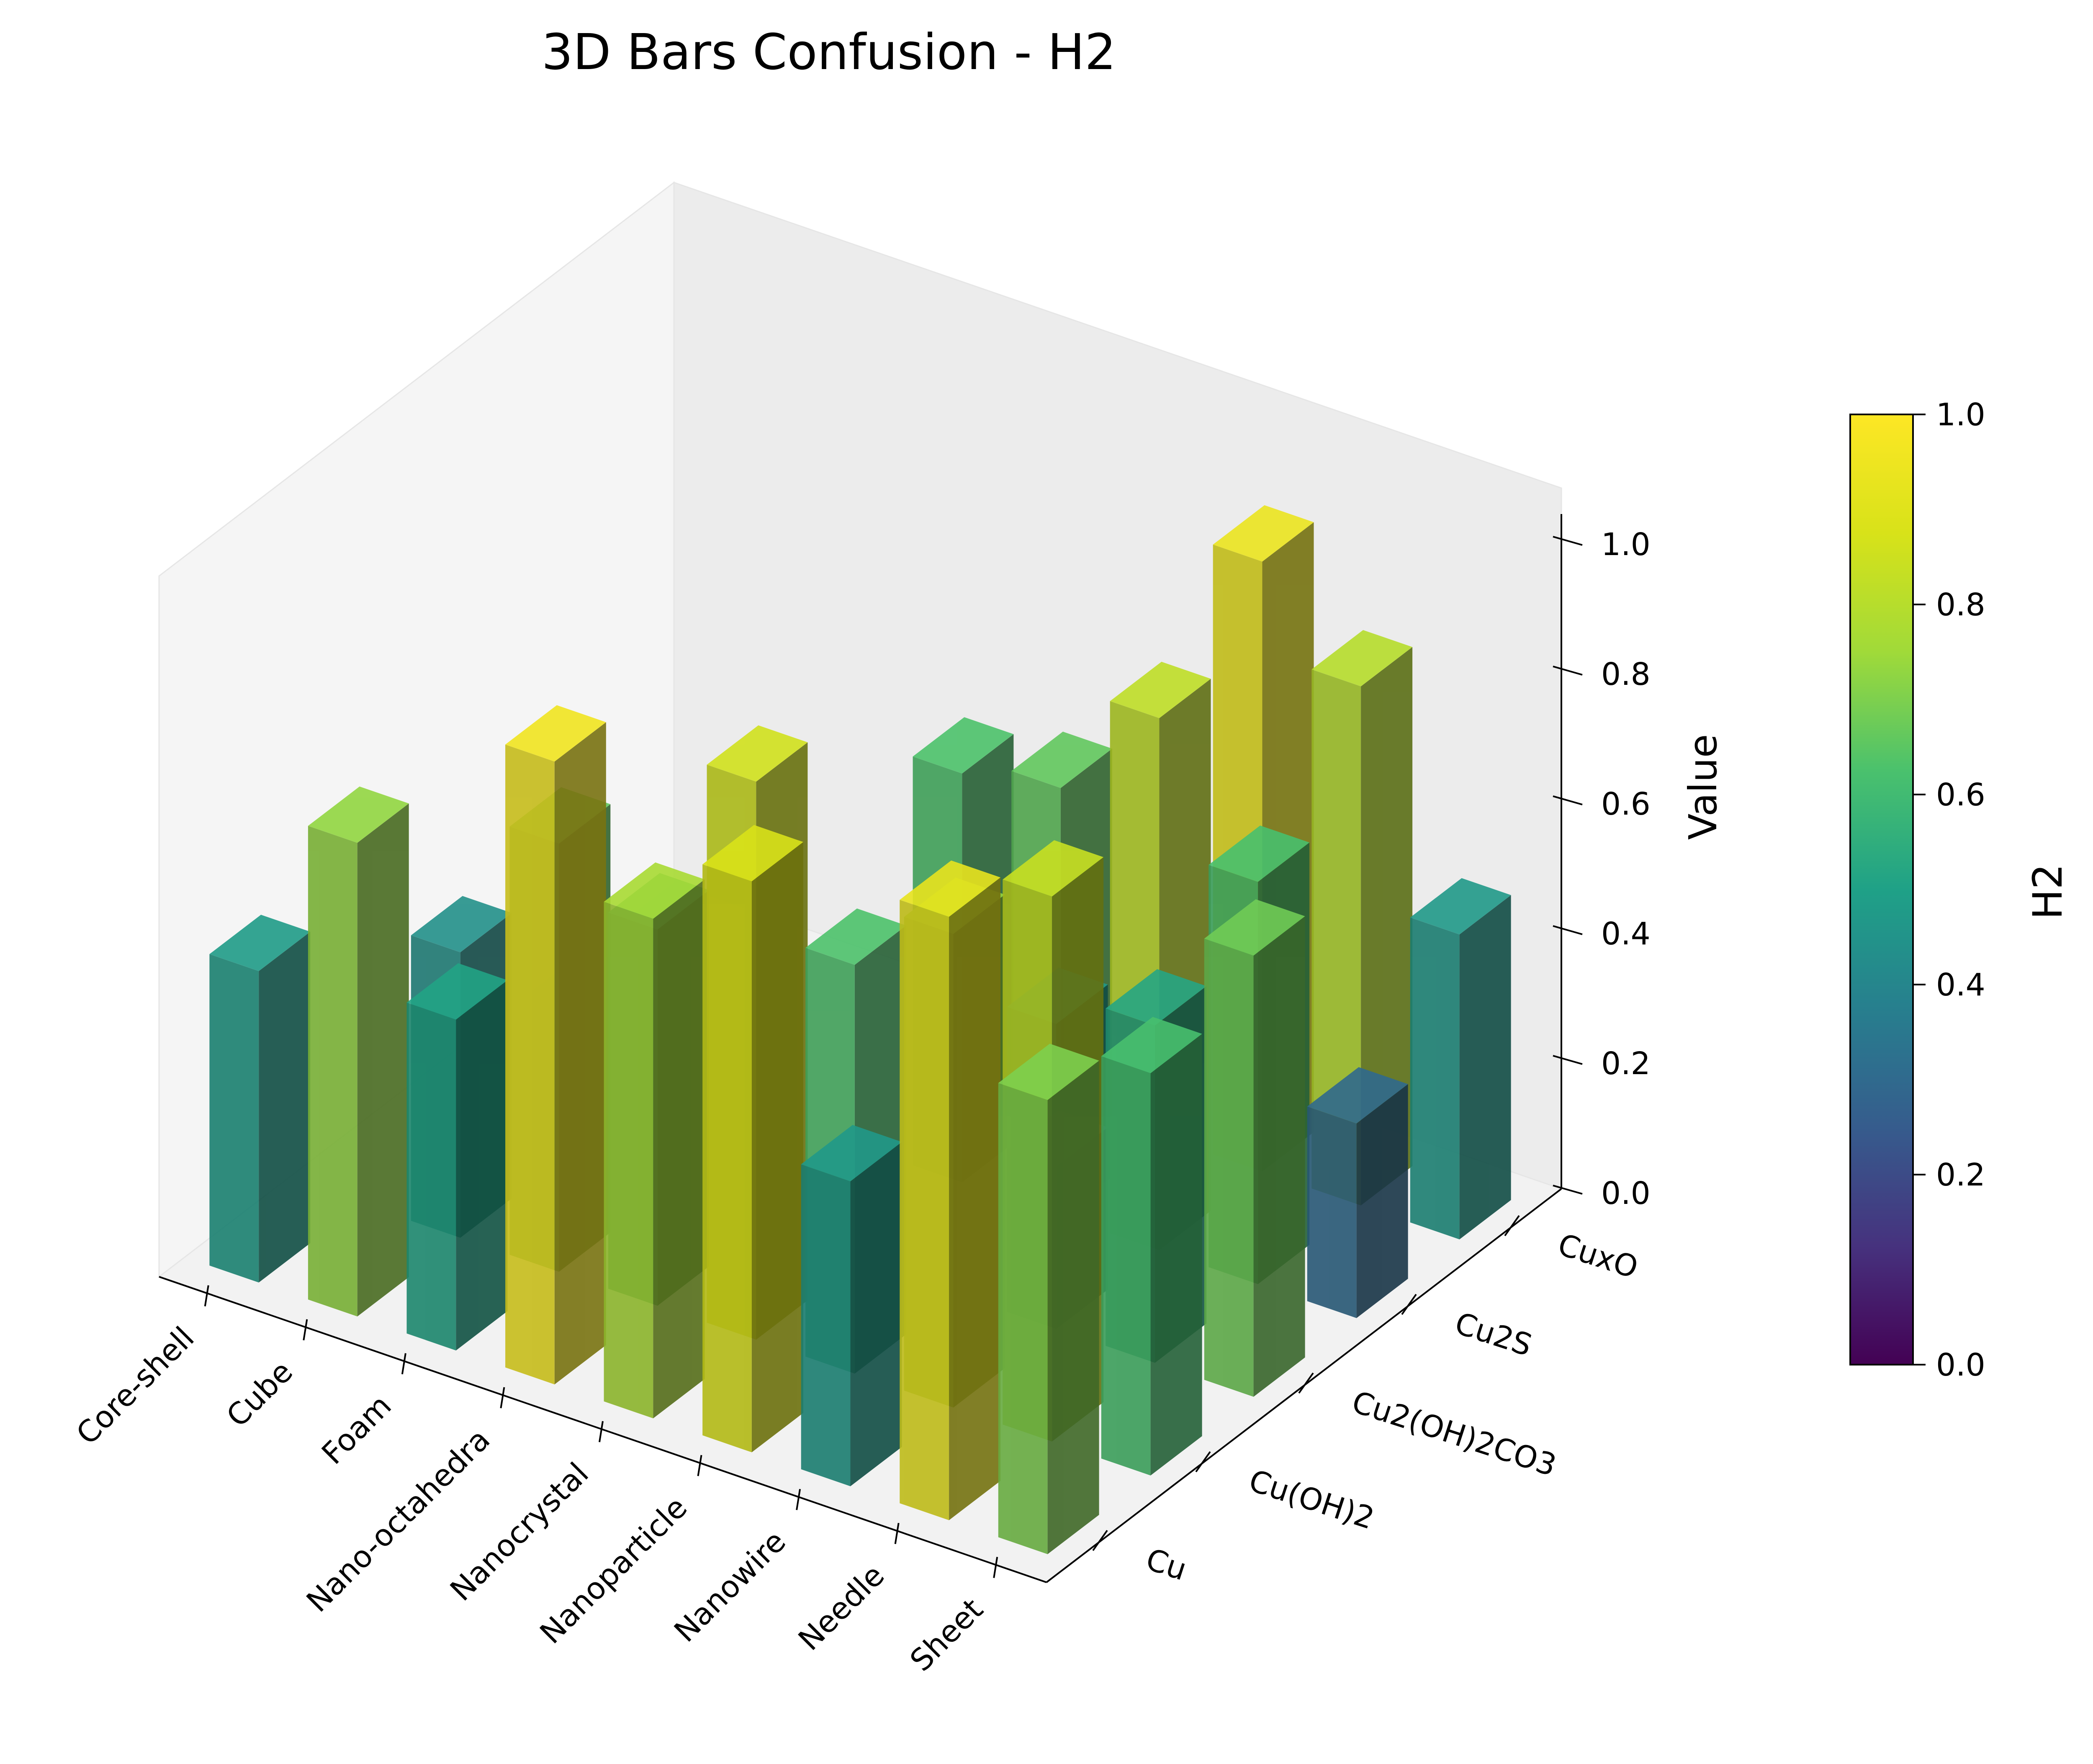 The width and height of the screenshot is (2093, 1764). What do you see at coordinates (729, 1586) in the screenshot?
I see `x-tick-label: Nanowire` at bounding box center [729, 1586].